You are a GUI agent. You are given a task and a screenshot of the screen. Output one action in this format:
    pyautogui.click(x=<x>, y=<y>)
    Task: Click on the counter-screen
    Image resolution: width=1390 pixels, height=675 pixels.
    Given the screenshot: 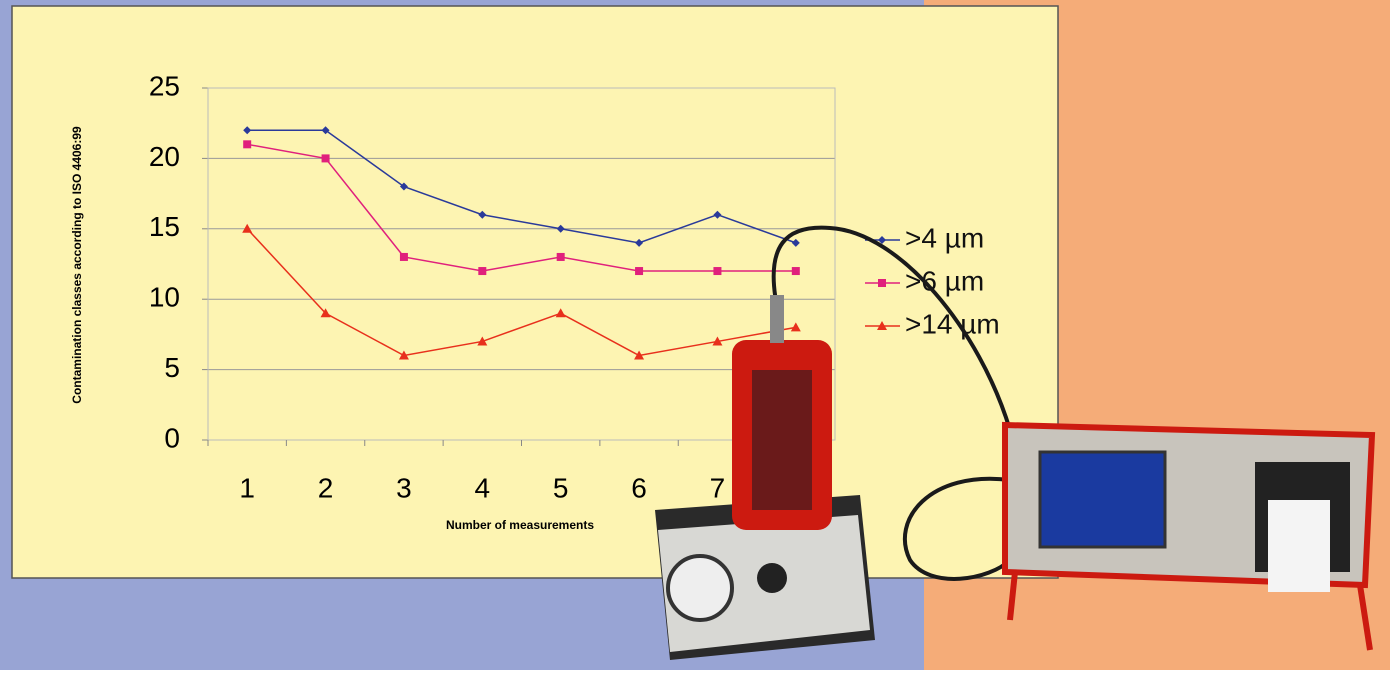 What is the action you would take?
    pyautogui.click(x=1102, y=499)
    